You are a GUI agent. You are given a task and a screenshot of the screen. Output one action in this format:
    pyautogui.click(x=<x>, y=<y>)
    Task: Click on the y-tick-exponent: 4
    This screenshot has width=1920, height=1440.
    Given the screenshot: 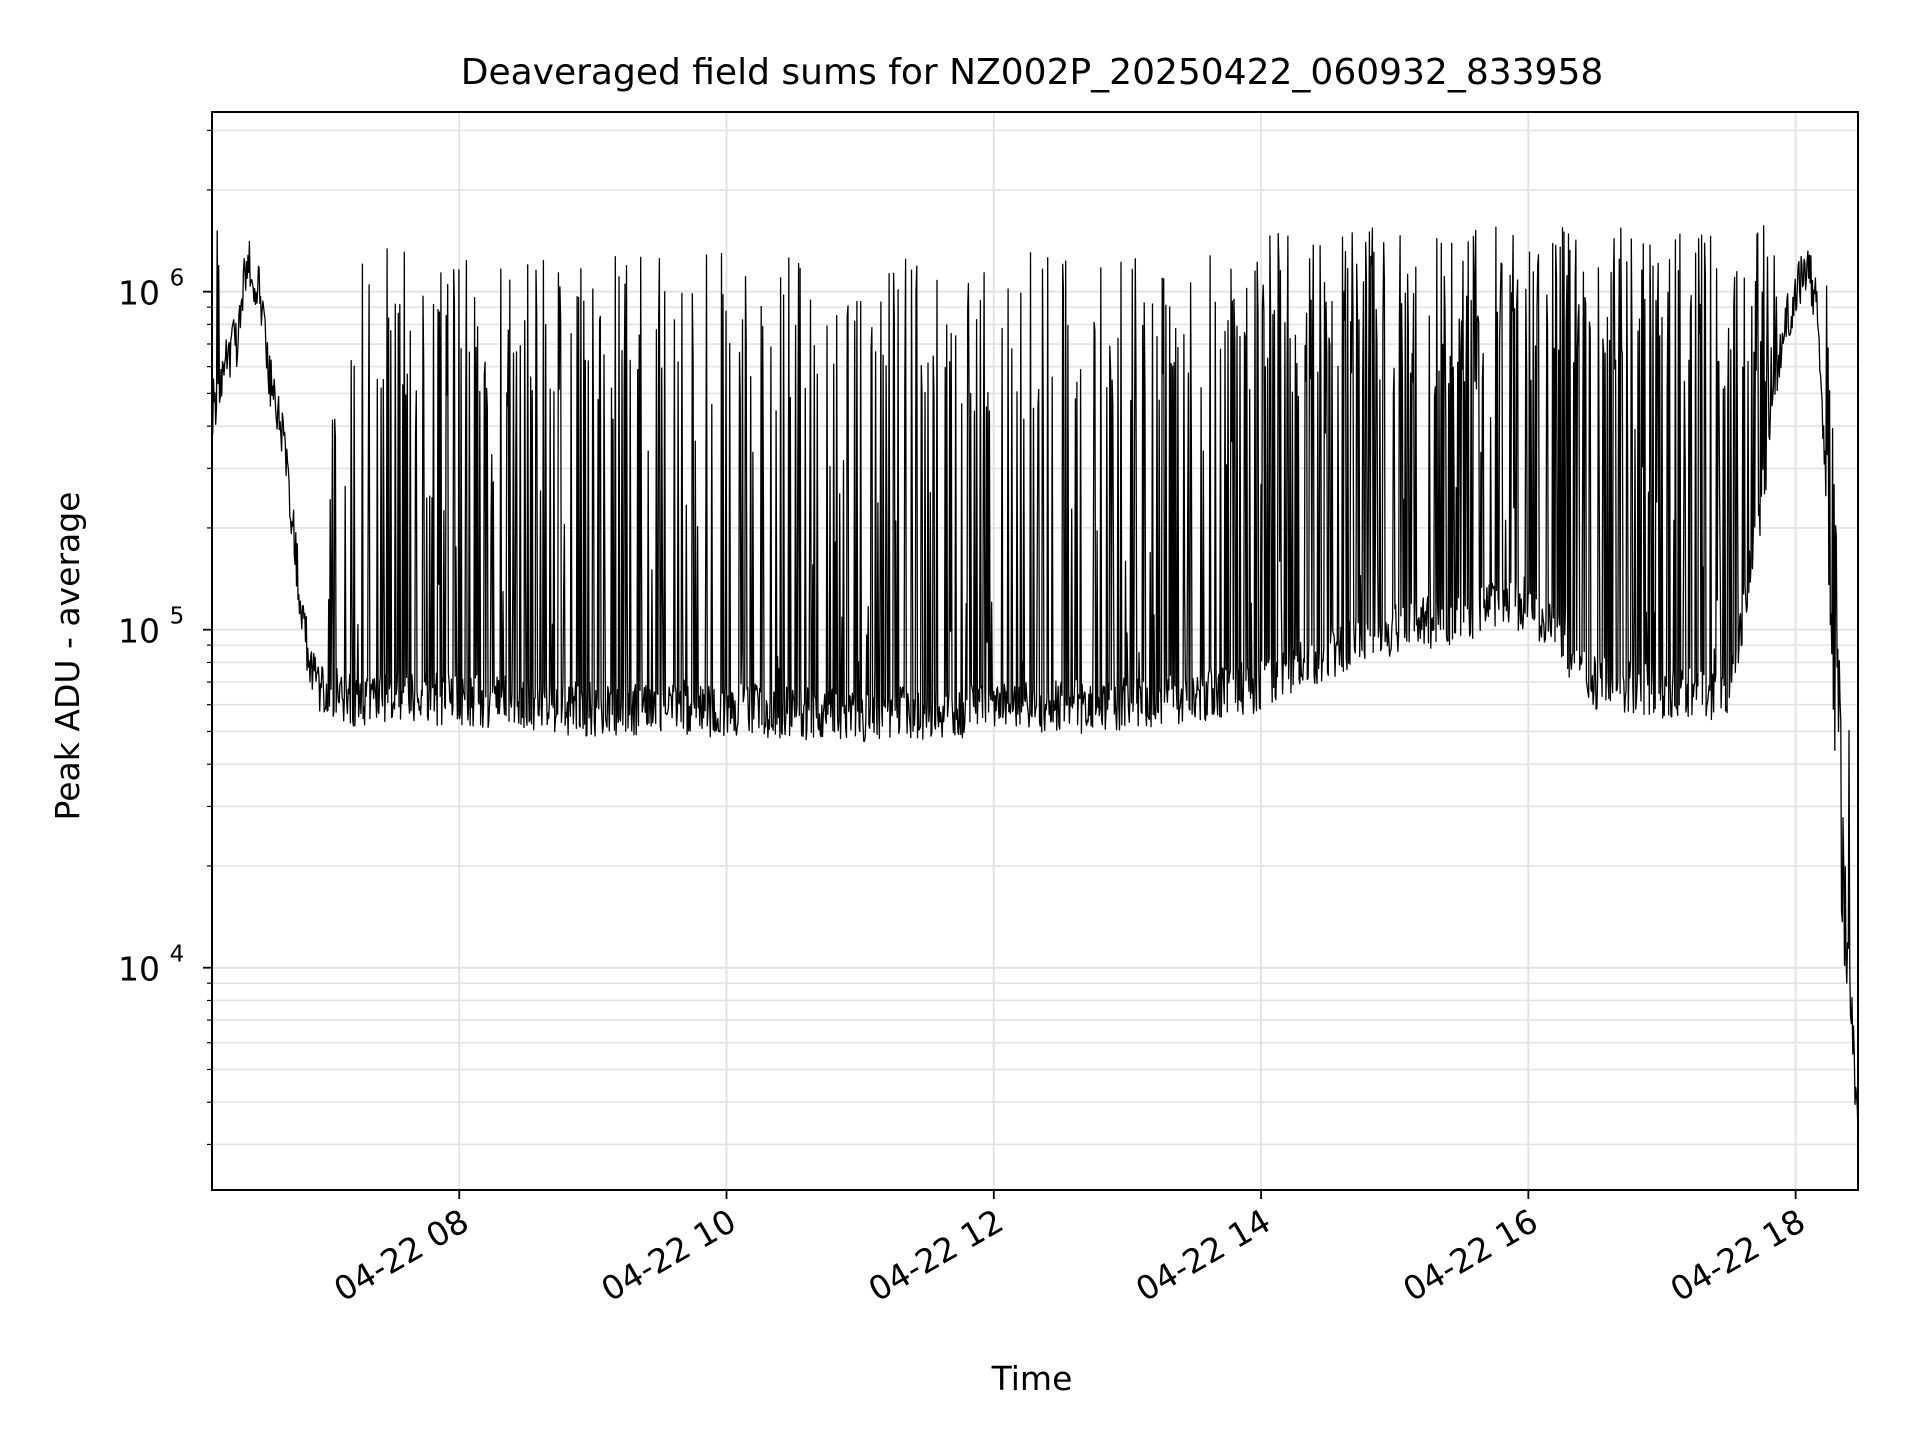 What is the action you would take?
    pyautogui.click(x=177, y=955)
    